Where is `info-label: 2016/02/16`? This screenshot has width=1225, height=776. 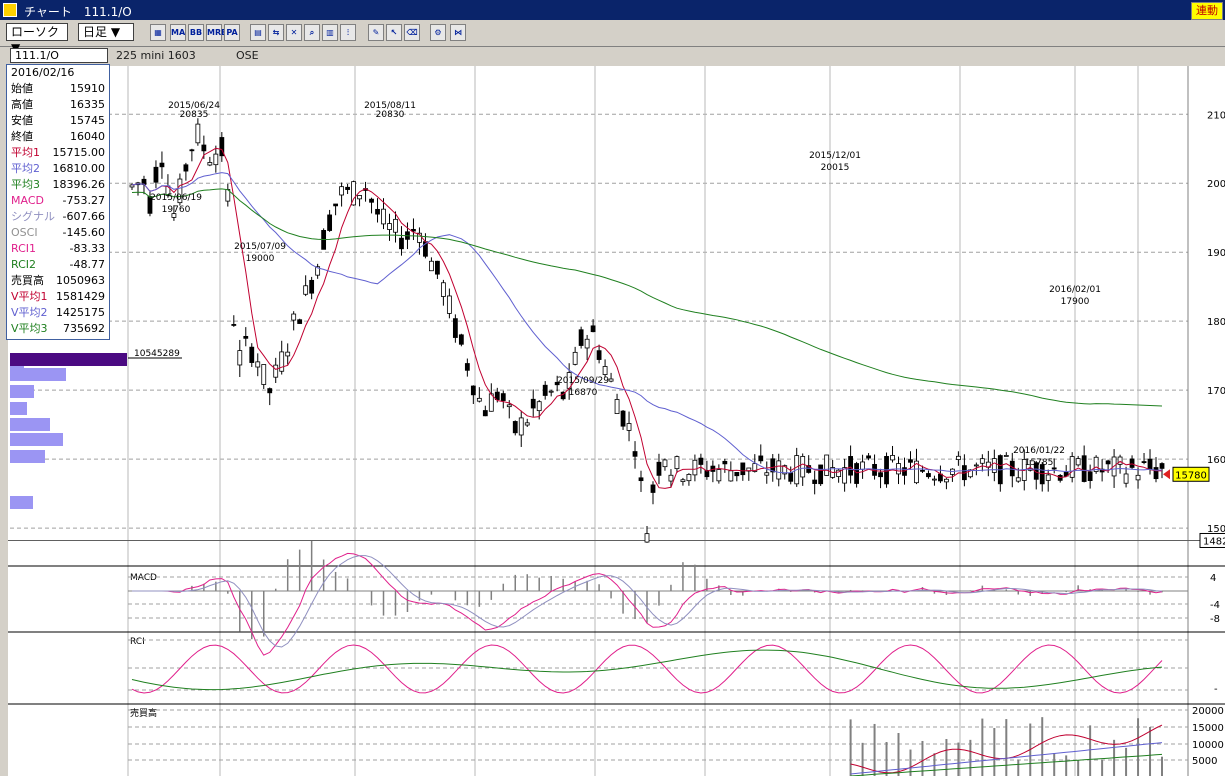
info-label: 2016/02/16 is located at coordinates (43, 72).